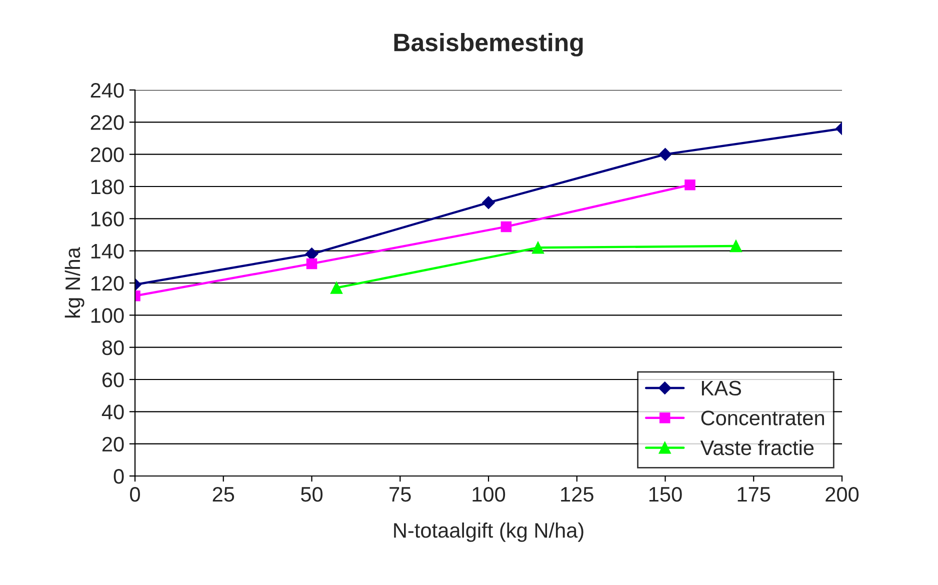 This screenshot has height=585, width=938. Describe the element at coordinates (113, 380) in the screenshot. I see `y-tick-label: 60` at that location.